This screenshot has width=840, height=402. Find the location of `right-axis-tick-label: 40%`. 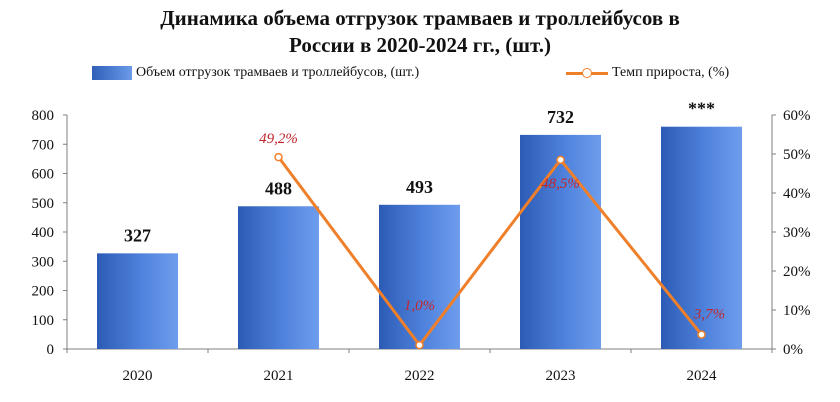

right-axis-tick-label: 40% is located at coordinates (797, 194).